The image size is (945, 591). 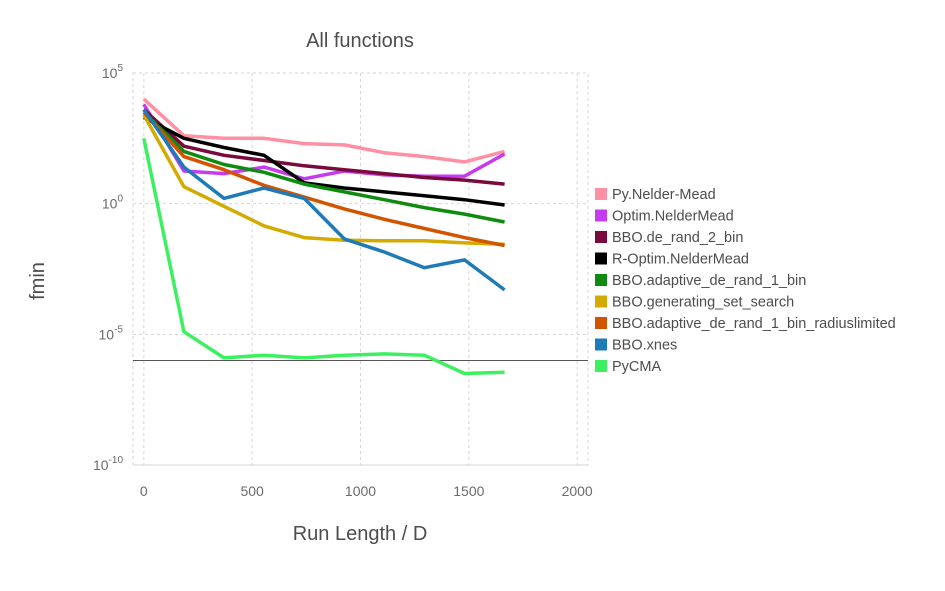 What do you see at coordinates (113, 203) in the screenshot?
I see `y-tick-label: 10⁰` at bounding box center [113, 203].